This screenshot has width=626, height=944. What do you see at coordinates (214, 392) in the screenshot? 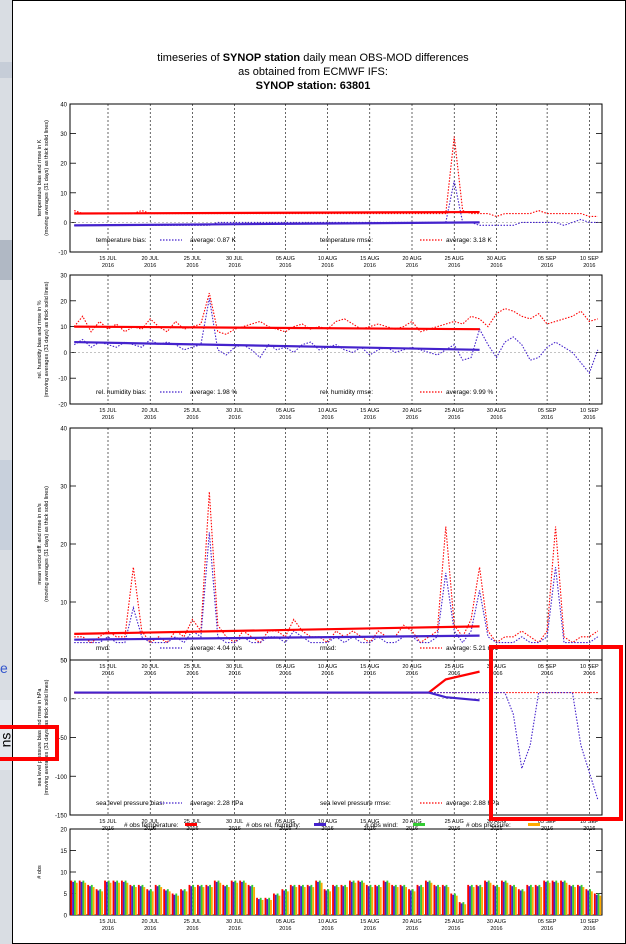
I see `legend-bias-average: average: 1.98 %` at bounding box center [214, 392].